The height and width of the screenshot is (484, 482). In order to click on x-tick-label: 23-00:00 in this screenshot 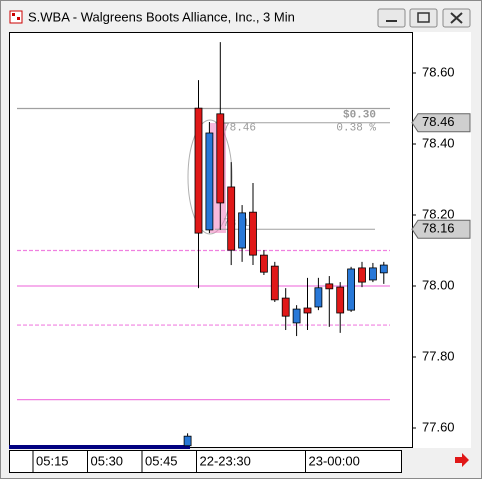, I will do `click(334, 460)`.